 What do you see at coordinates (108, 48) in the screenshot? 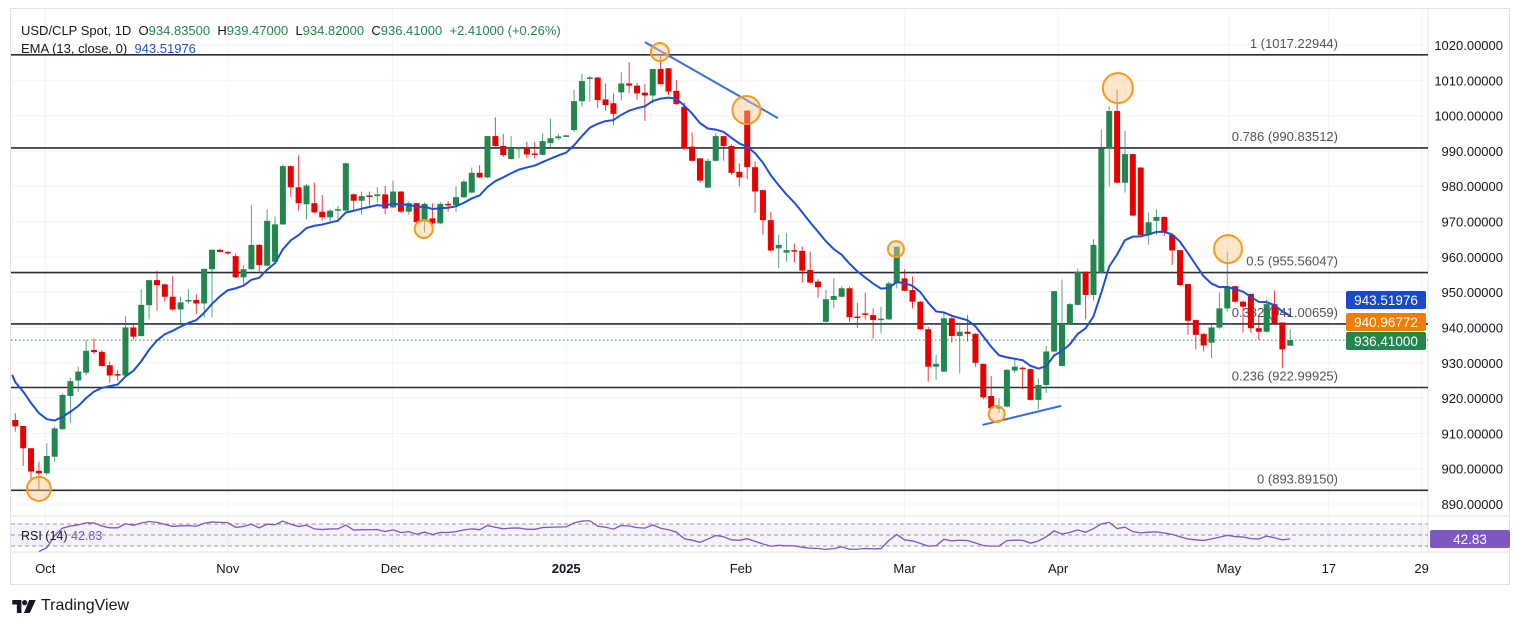
I see `ema-legend: EMA (13, close, 0) 943.51976` at bounding box center [108, 48].